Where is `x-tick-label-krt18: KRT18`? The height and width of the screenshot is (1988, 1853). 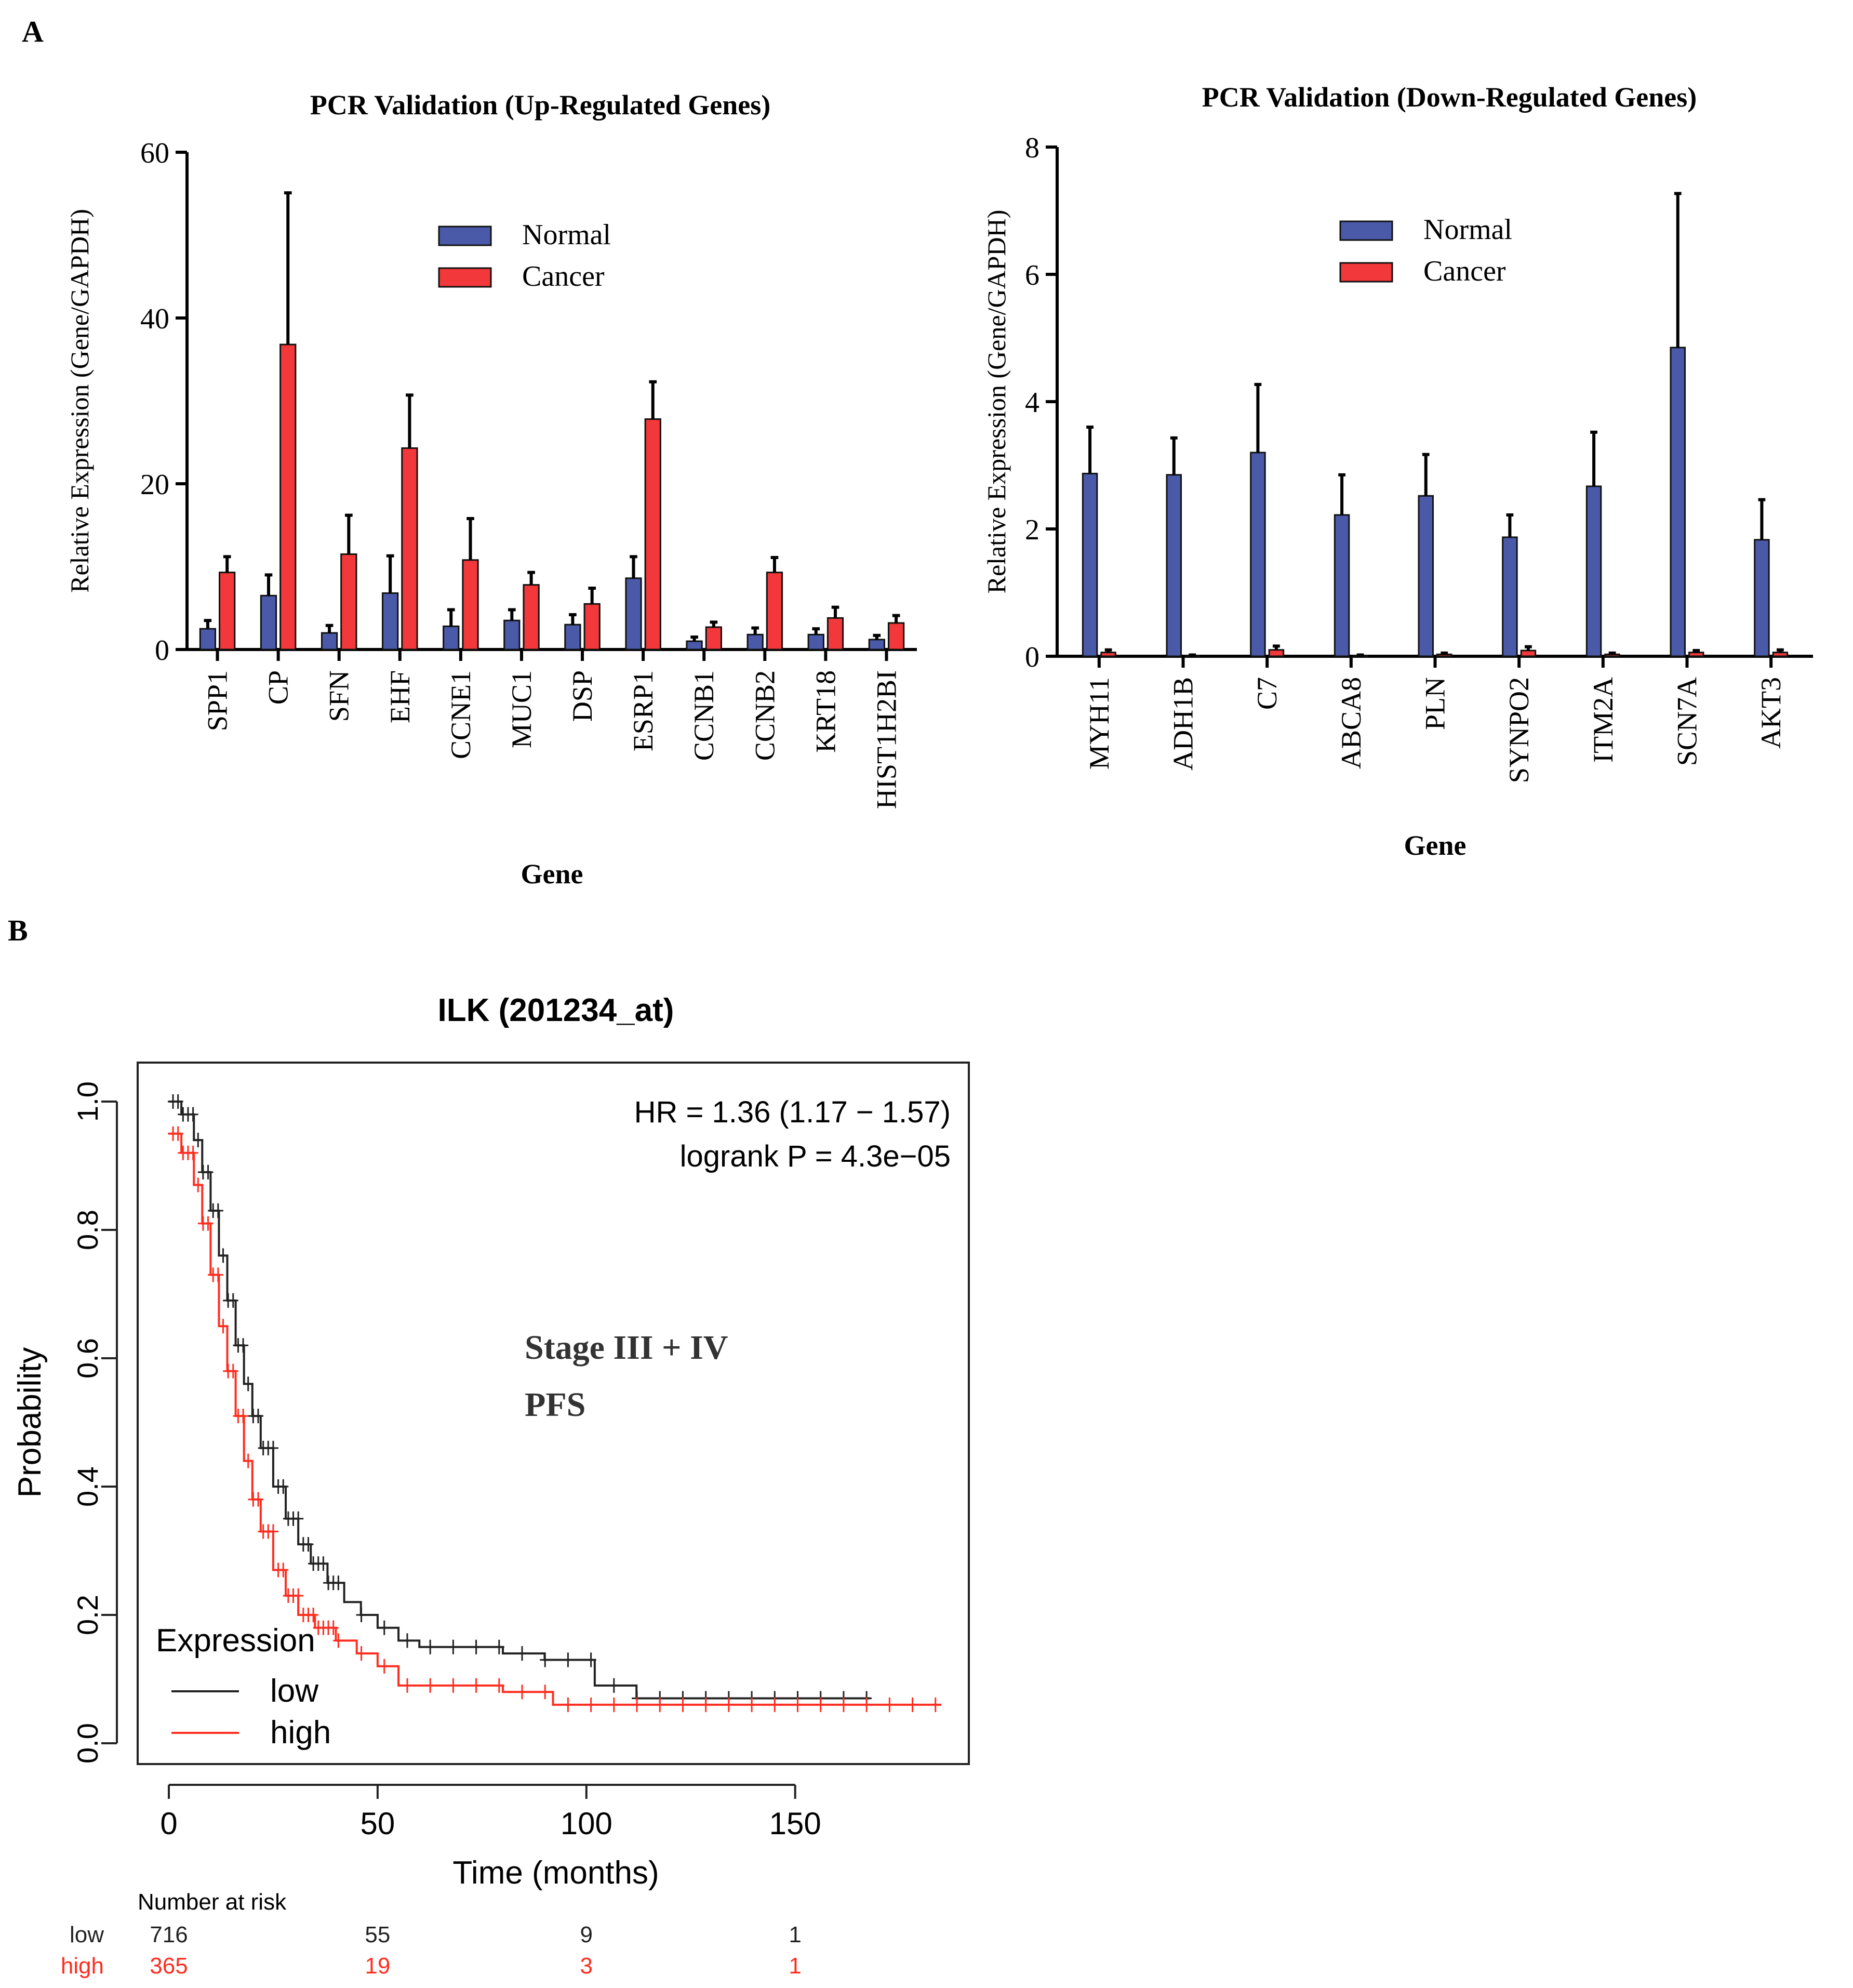
x-tick-label-krt18: KRT18 is located at coordinates (825, 711).